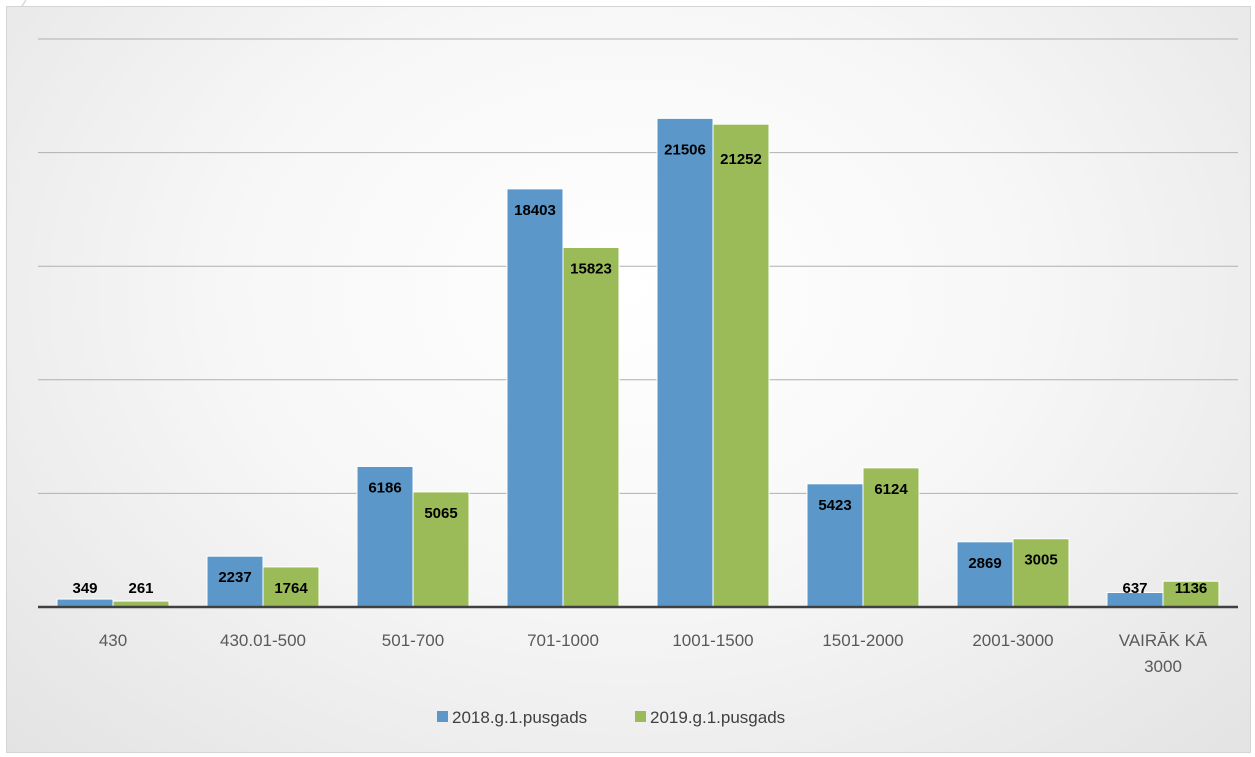 This screenshot has height=757, width=1255. Describe the element at coordinates (535, 210) in the screenshot. I see `data-label: 18403` at that location.